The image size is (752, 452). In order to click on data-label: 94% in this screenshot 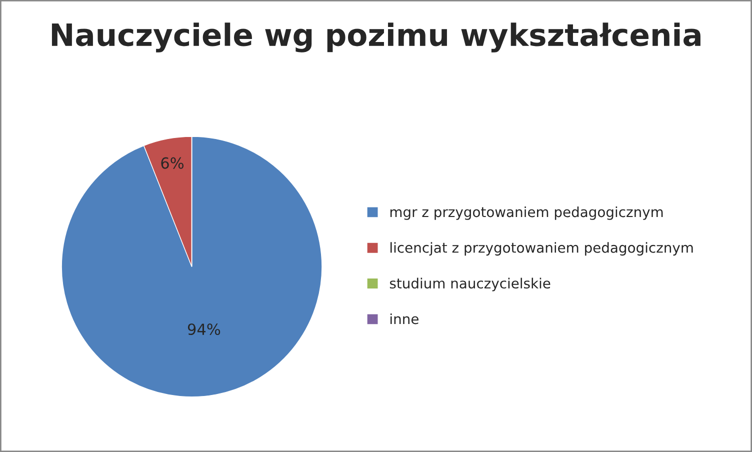, I will do `click(204, 329)`.